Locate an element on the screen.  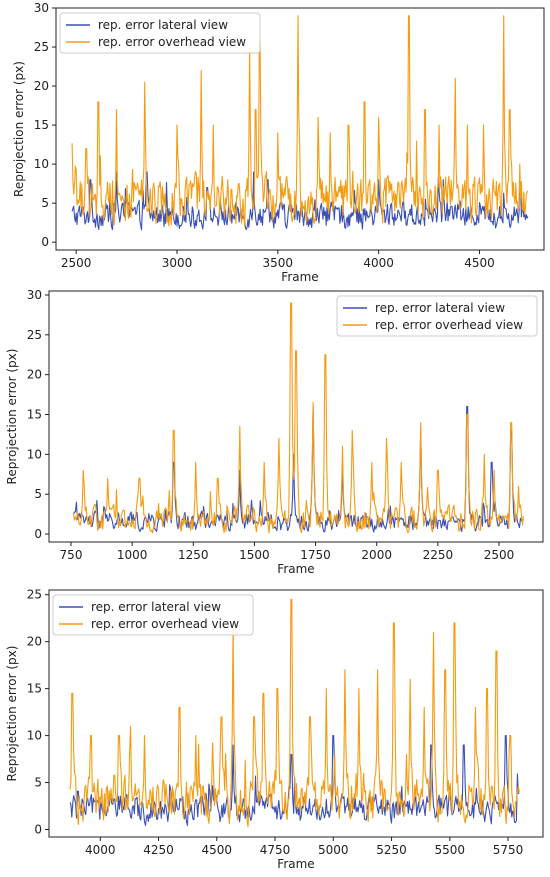
x-tick-label: 1500 is located at coordinates (254, 555).